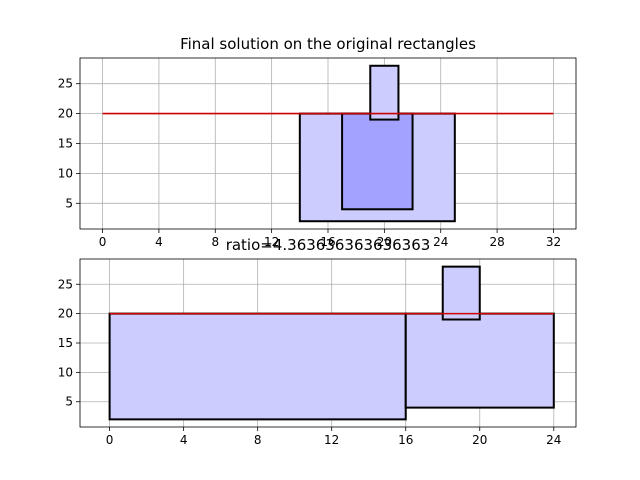 This screenshot has height=480, width=640. I want to click on x-tick-label: 28, so click(496, 242).